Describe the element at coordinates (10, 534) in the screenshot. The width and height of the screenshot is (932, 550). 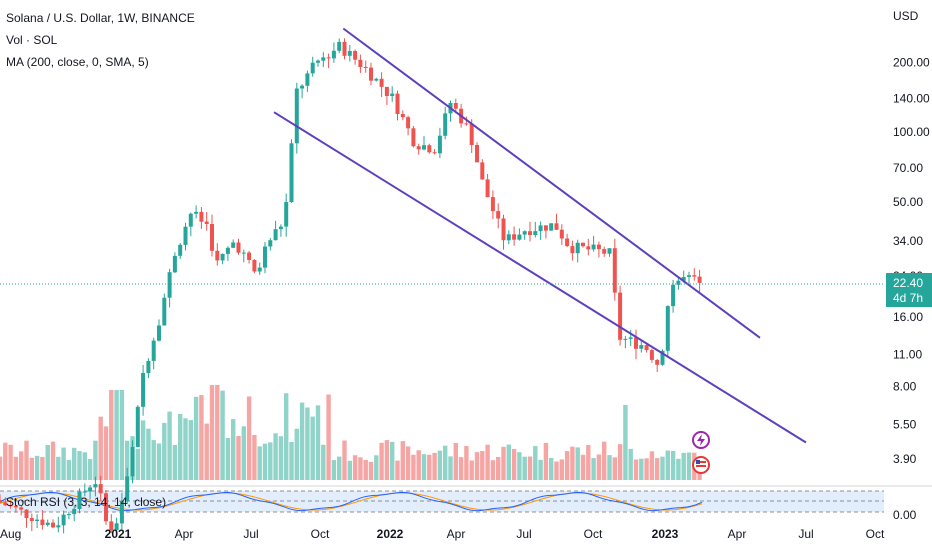
I see `time-tick: Aug` at that location.